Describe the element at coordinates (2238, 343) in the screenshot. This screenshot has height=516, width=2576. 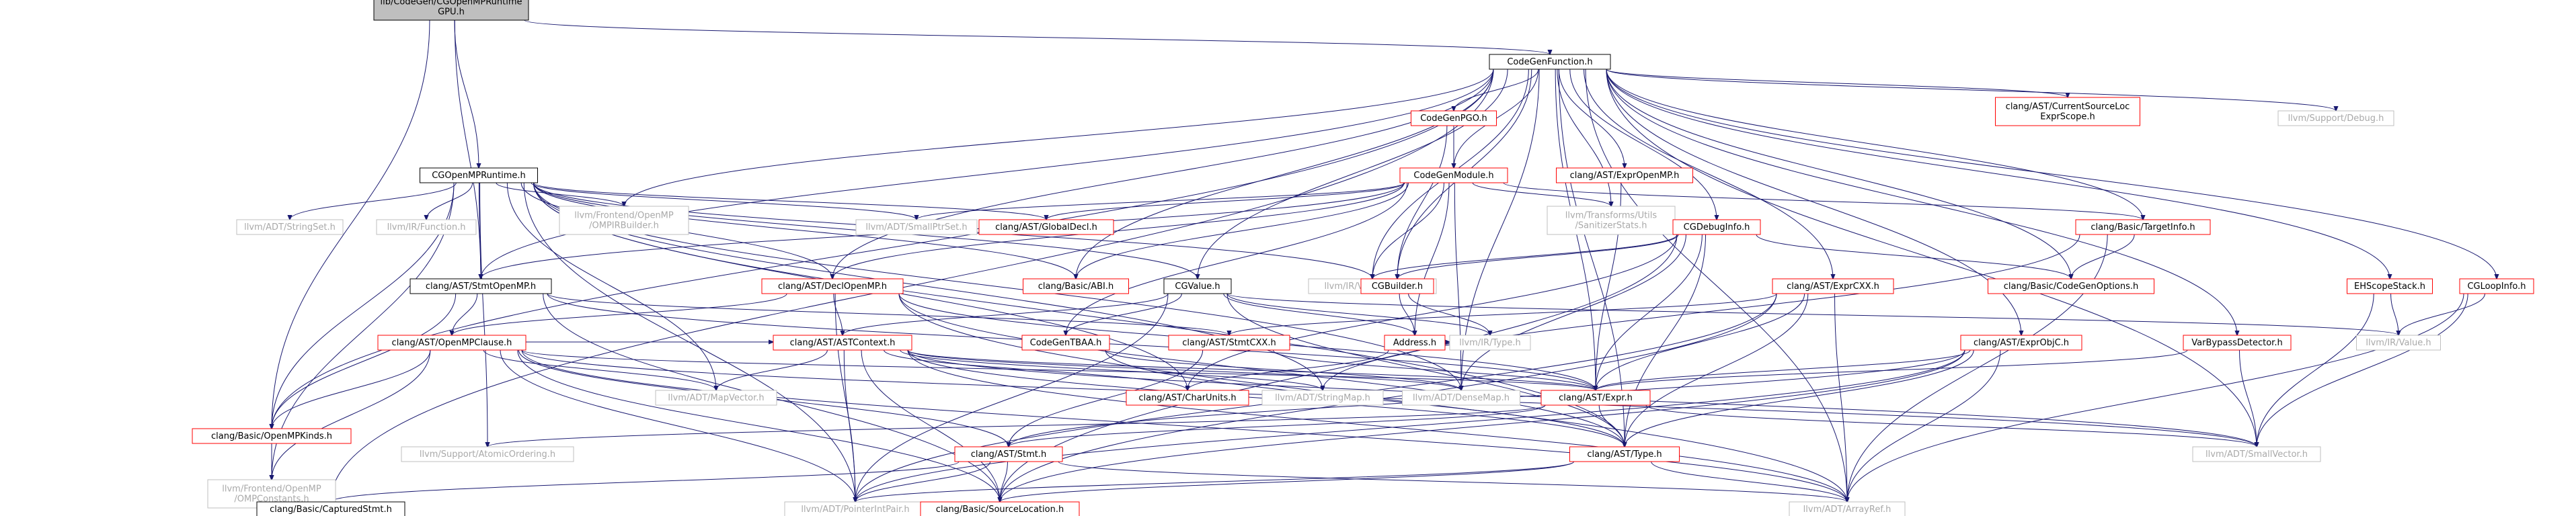
I see `node-varbypassdetector: VarBypassDetector.h` at that location.